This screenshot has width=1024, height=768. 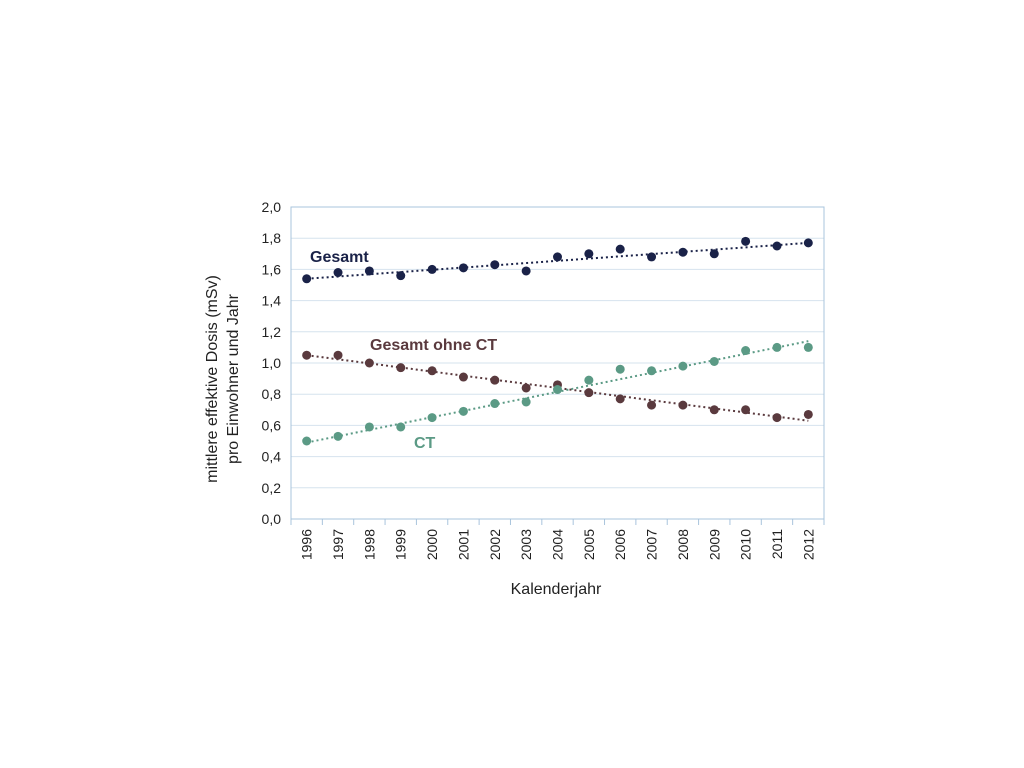 What do you see at coordinates (272, 301) in the screenshot?
I see `y-tick-label: 1,4` at bounding box center [272, 301].